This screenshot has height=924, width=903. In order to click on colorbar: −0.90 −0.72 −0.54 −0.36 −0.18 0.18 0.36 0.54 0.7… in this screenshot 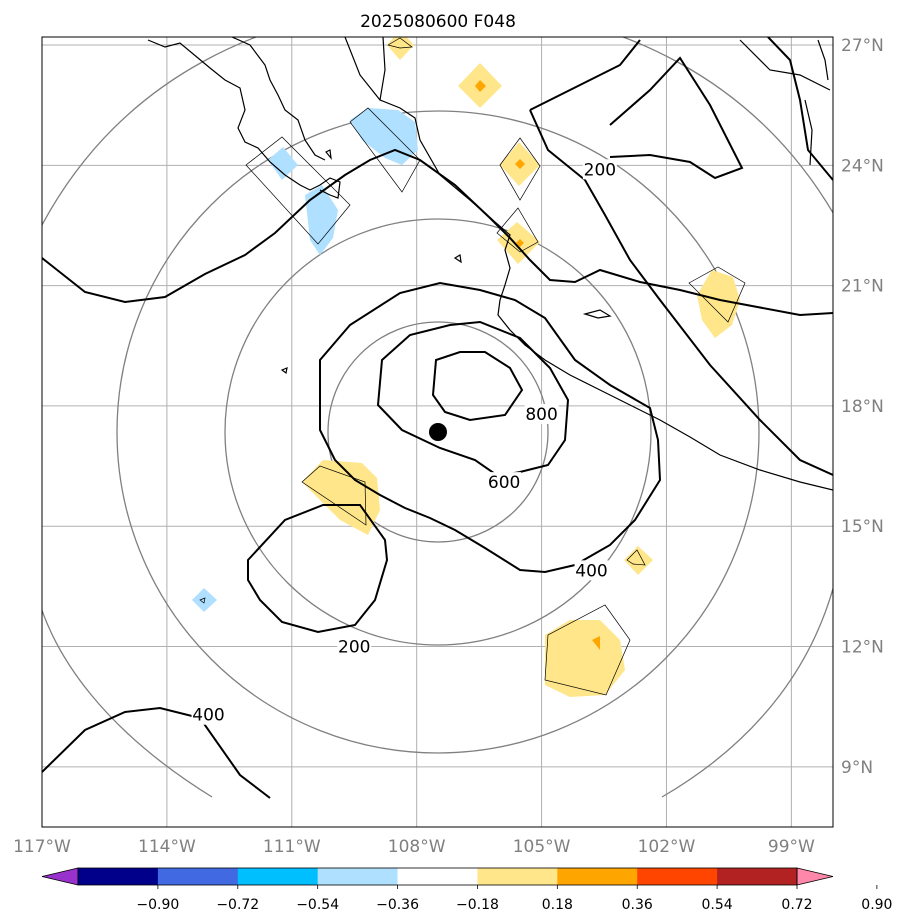, I will do `click(466, 890)`.